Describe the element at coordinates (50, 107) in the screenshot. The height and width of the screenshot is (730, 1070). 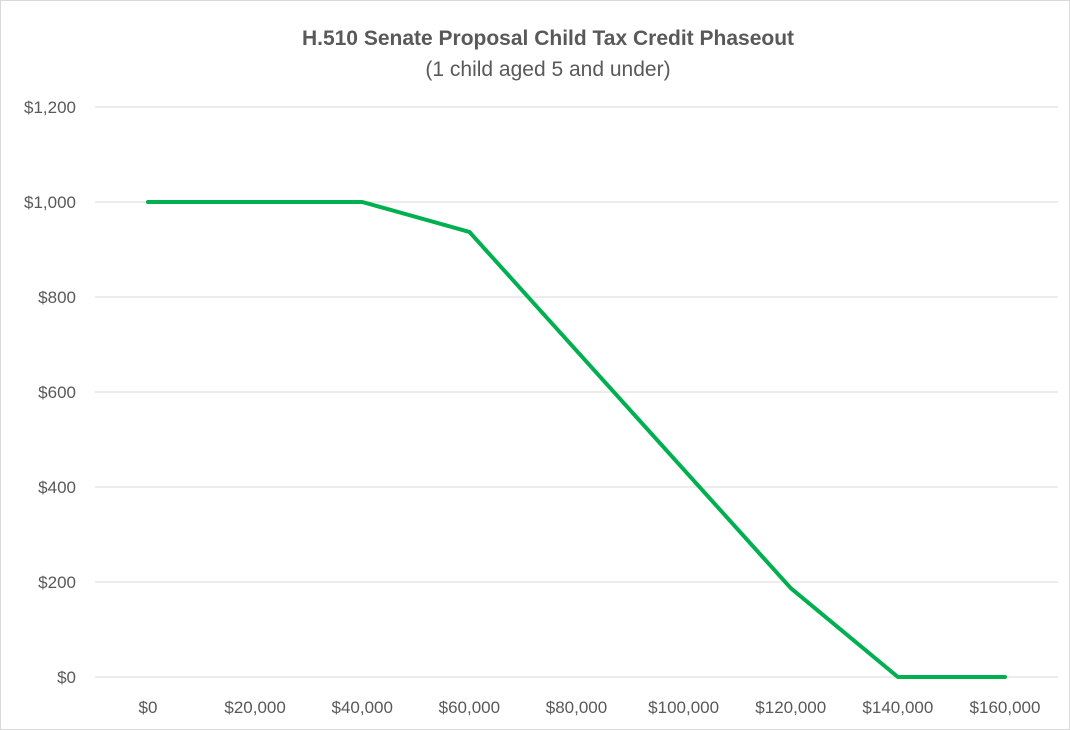
I see `y-tick-label: $1,200` at that location.